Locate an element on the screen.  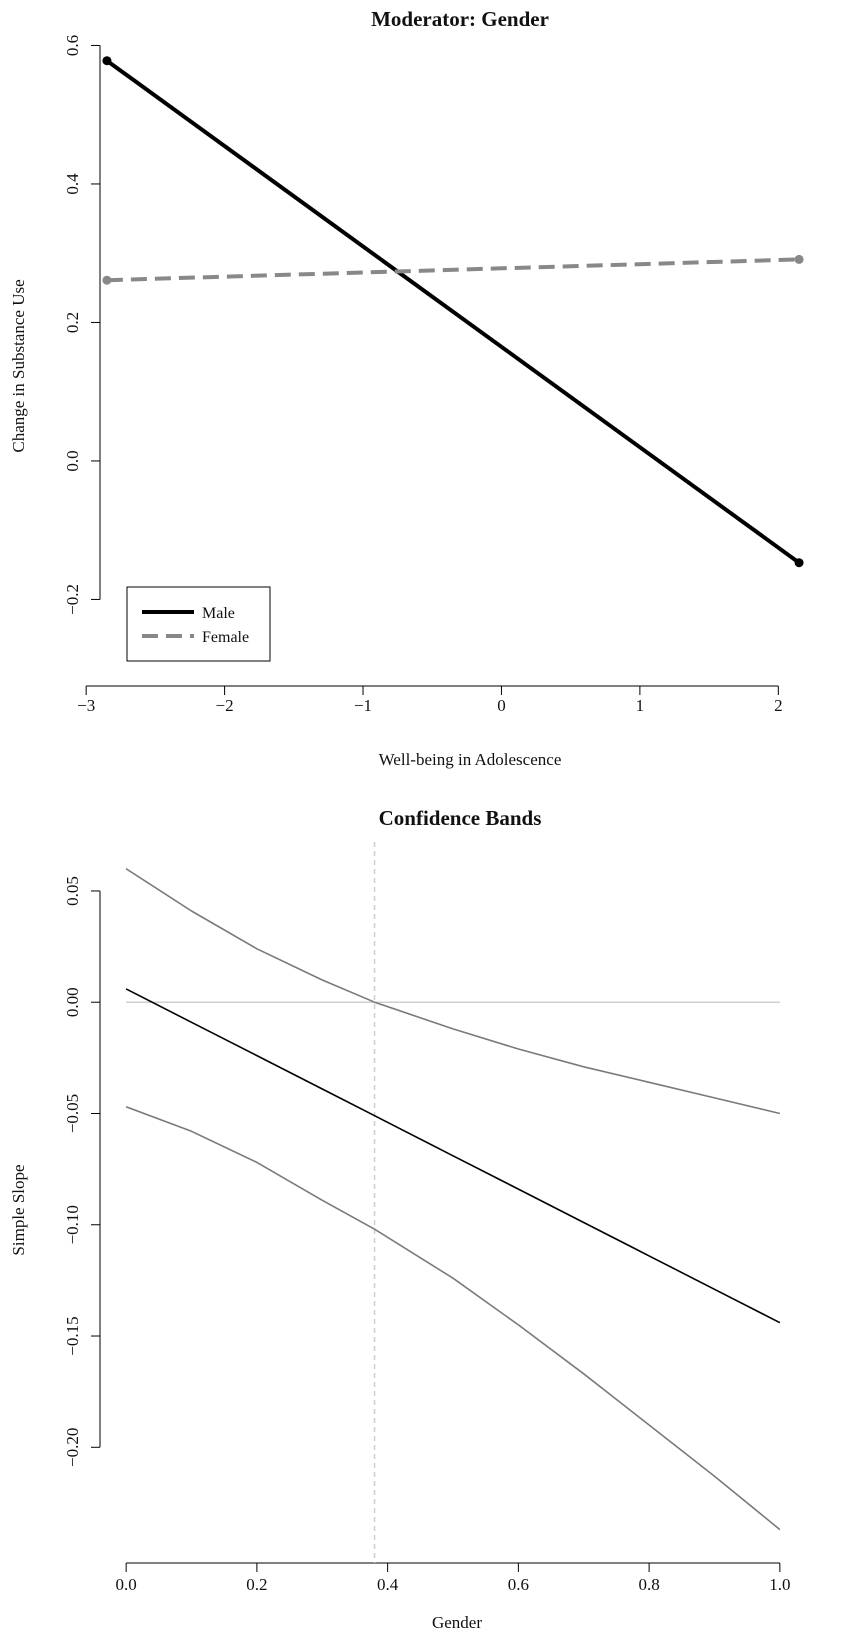
y-tick-label: 0.2 is located at coordinates (72, 322).